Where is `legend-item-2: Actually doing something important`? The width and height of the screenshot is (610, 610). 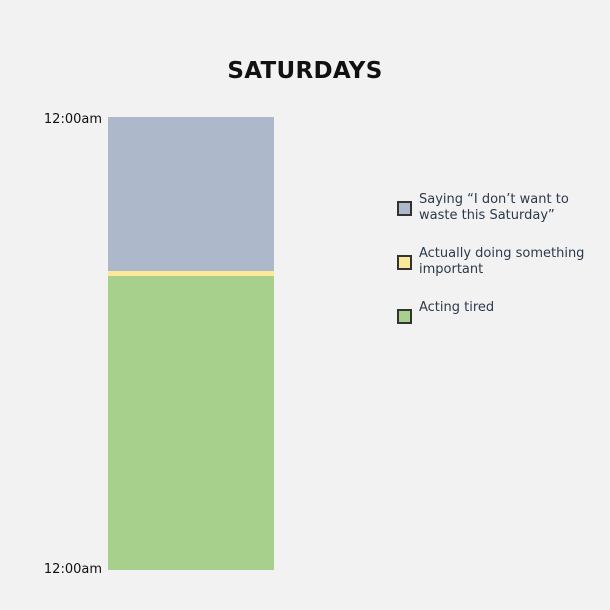 legend-item-2: Actually doing something important is located at coordinates (498, 262).